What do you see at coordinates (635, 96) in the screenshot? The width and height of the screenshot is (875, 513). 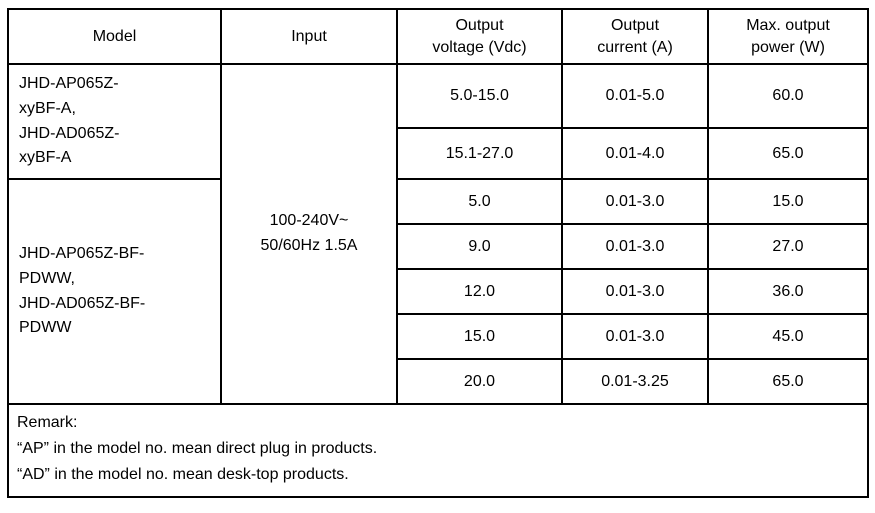 I see `current-cell: 0.01-5.0` at bounding box center [635, 96].